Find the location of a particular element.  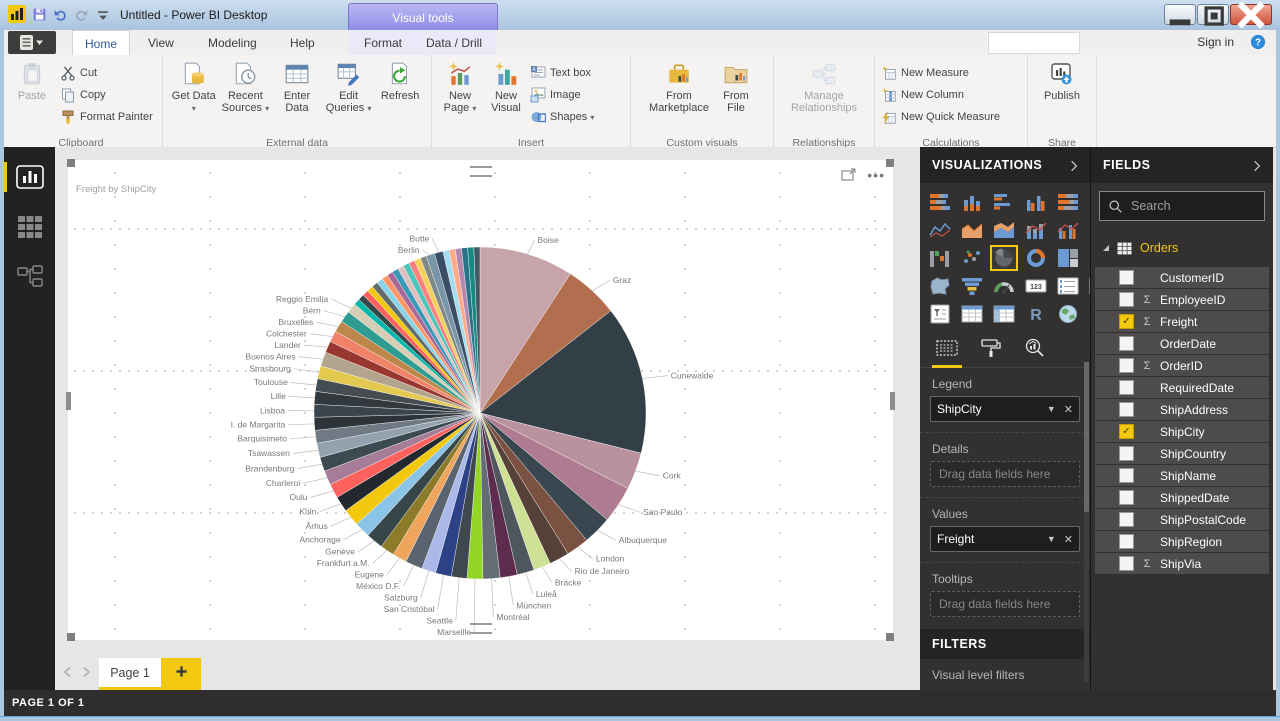

get-data-button: Get Data ▾ is located at coordinates (194, 87).